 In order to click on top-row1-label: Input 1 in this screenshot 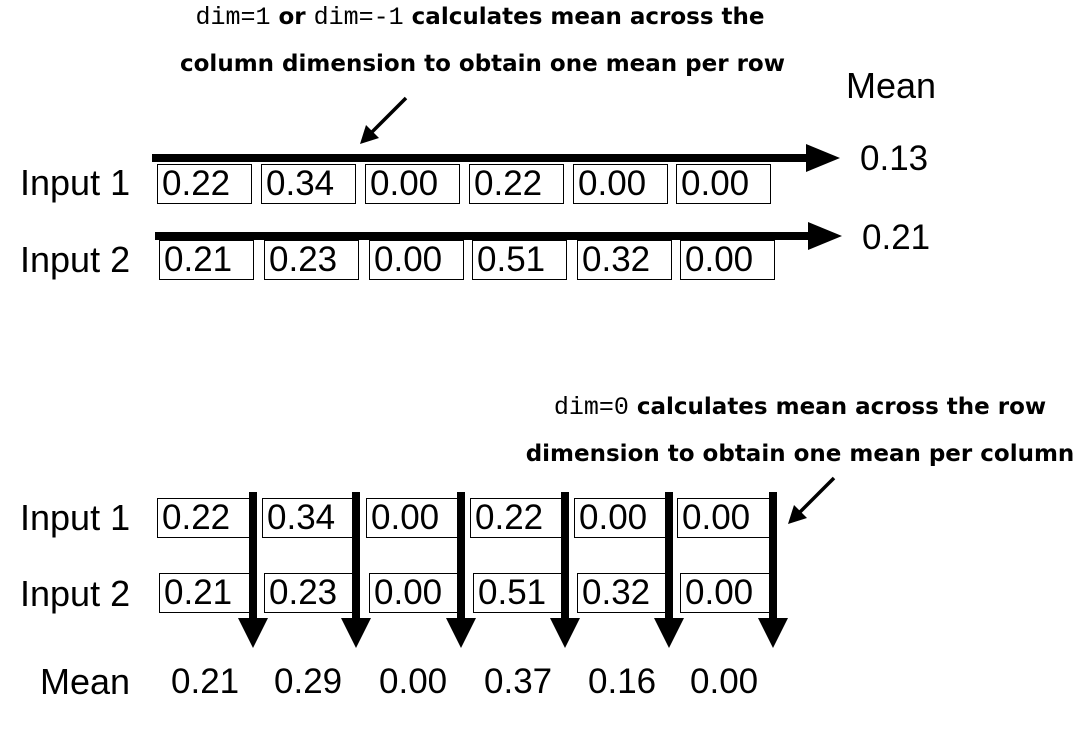, I will do `click(75, 182)`.